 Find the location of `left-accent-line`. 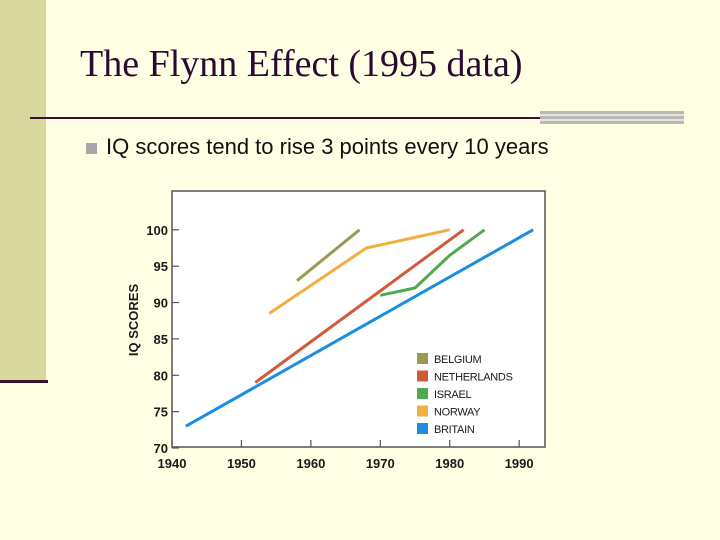

left-accent-line is located at coordinates (24, 381).